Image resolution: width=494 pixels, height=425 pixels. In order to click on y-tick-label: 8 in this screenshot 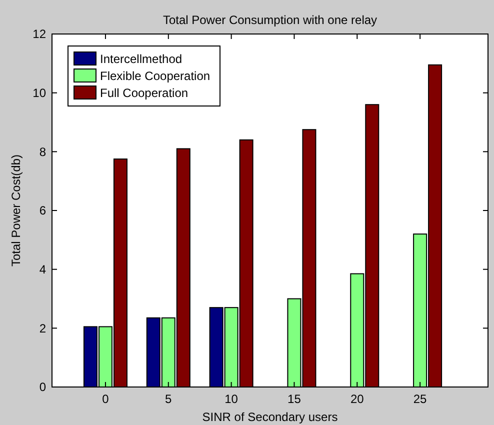, I will do `click(42, 151)`.